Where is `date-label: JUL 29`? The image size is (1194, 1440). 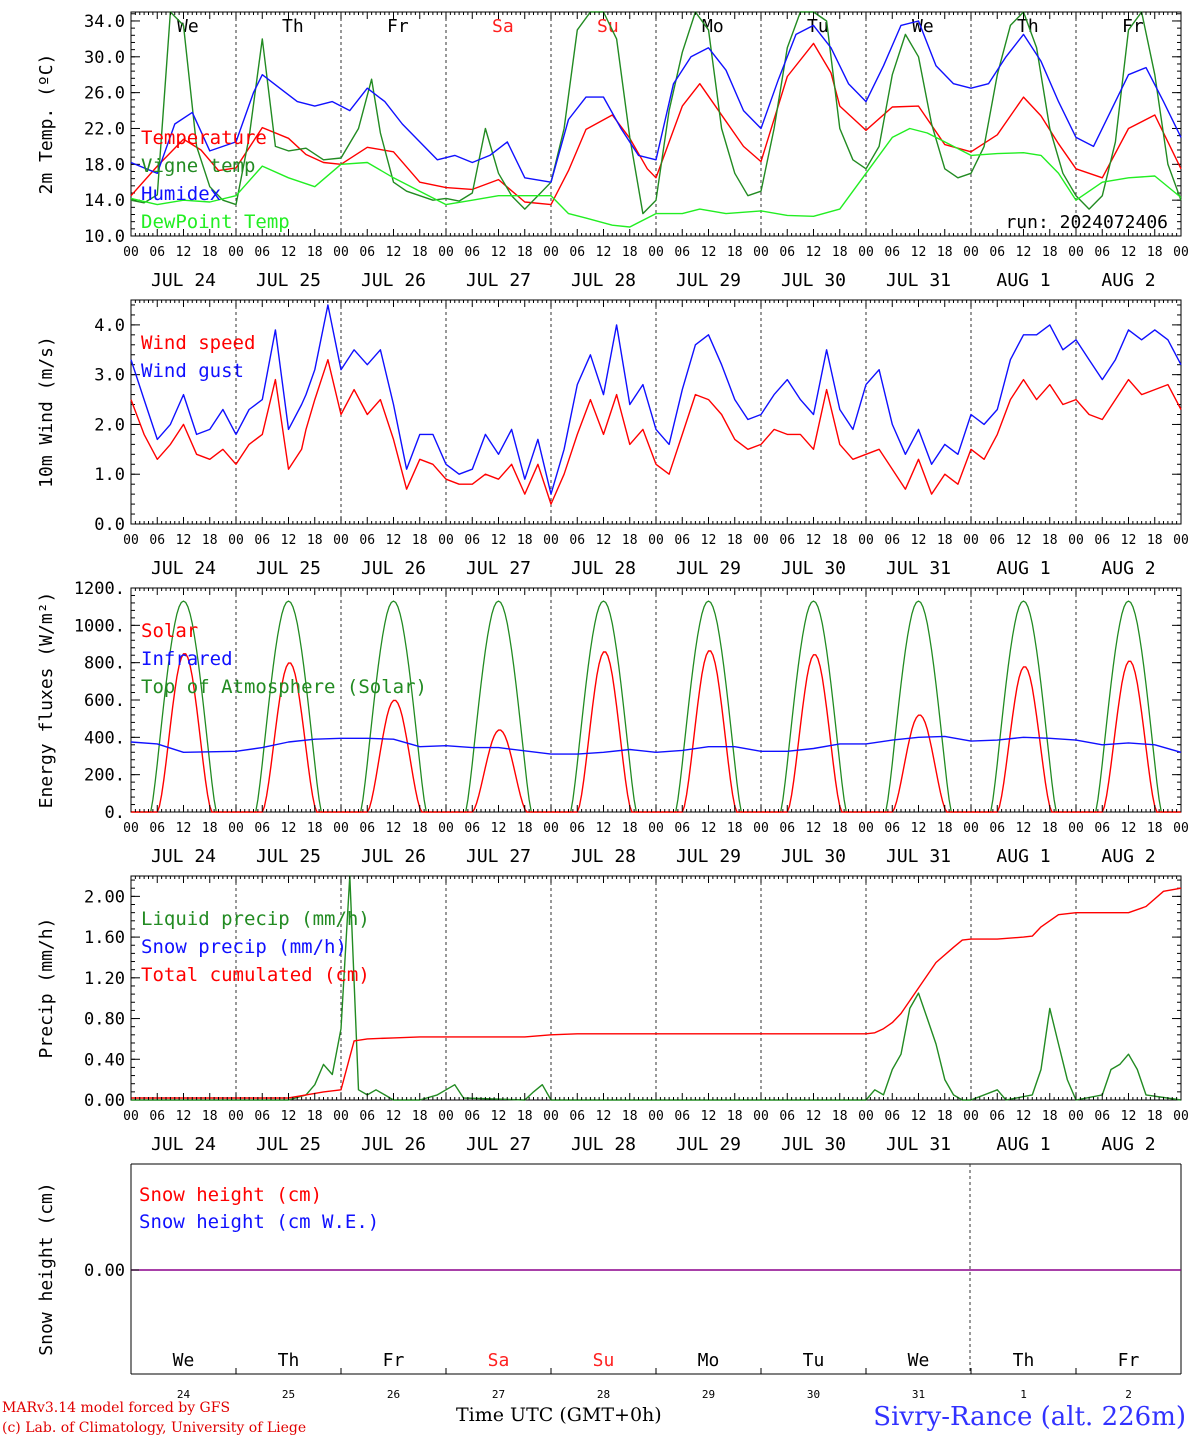 date-label: JUL 29 is located at coordinates (708, 280).